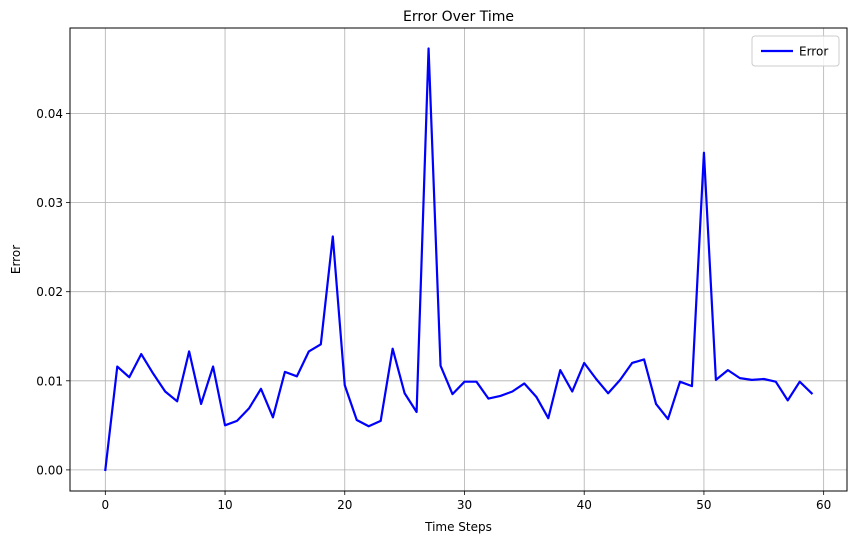 The height and width of the screenshot is (545, 855). I want to click on legend-box, so click(795, 51).